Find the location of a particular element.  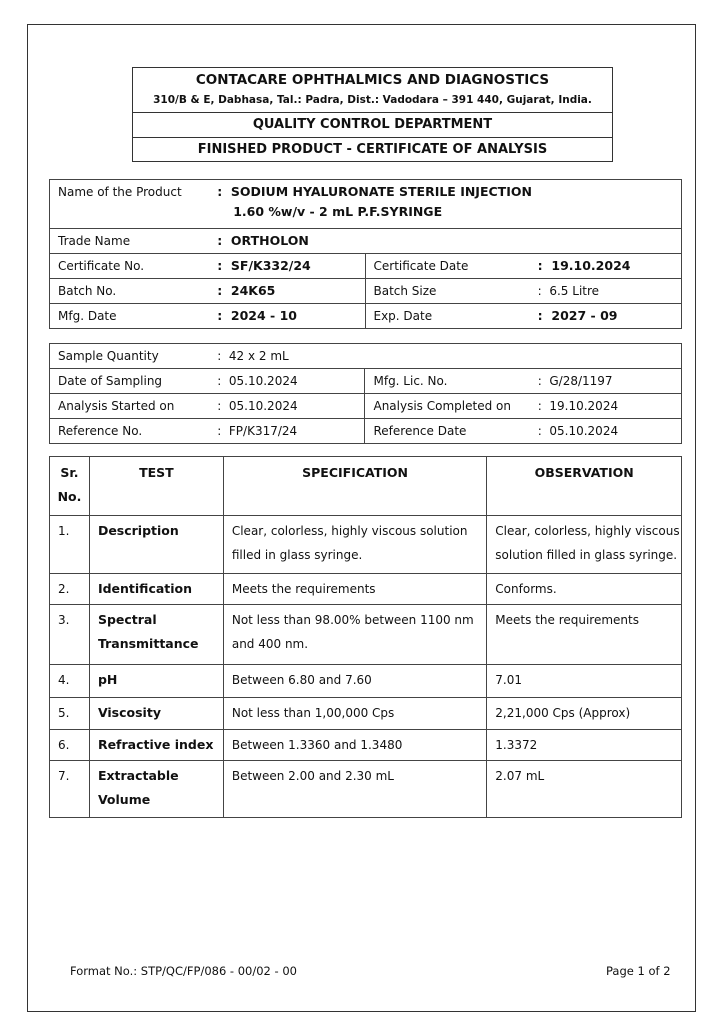

test-name: Refractive index is located at coordinates (156, 745).